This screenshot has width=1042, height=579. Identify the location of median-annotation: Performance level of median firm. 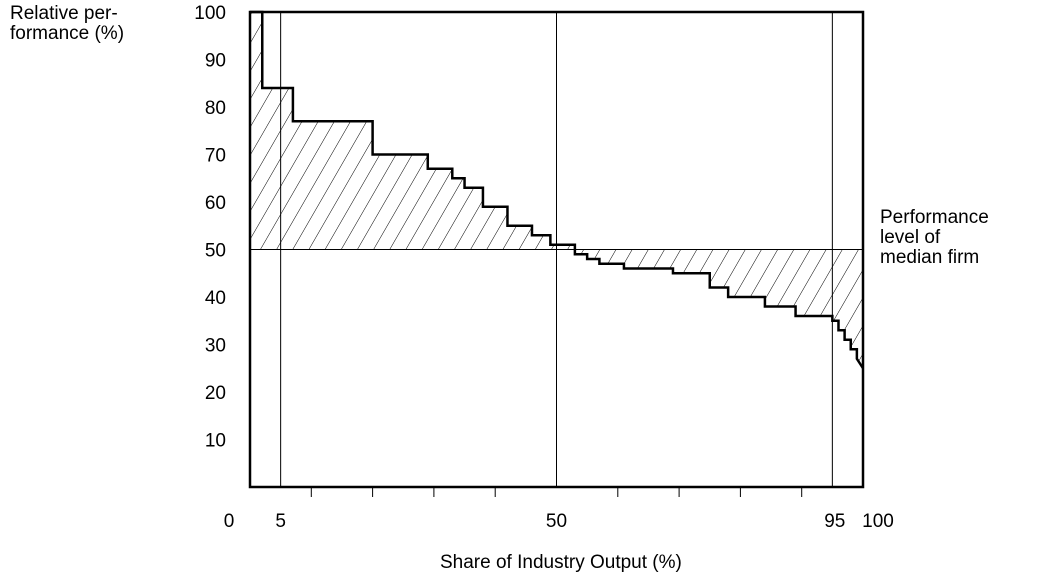
(934, 238).